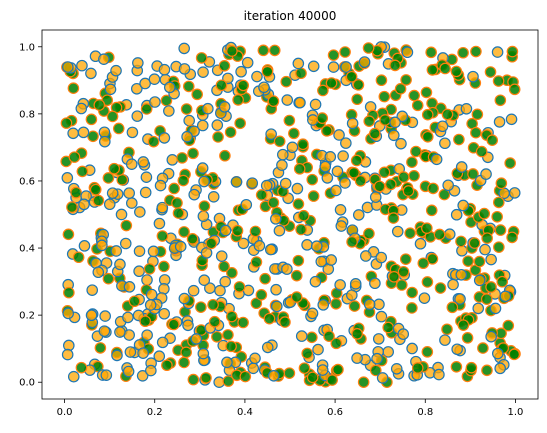 The width and height of the screenshot is (547, 433). Describe the element at coordinates (27, 383) in the screenshot. I see `y-tick-label: 0.0` at that location.